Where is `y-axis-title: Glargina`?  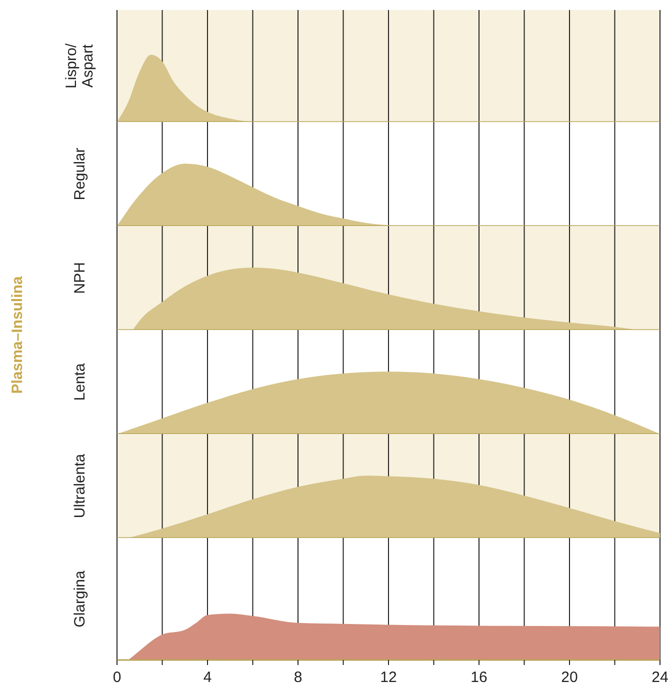
y-axis-title: Glargina is located at coordinates (79, 599).